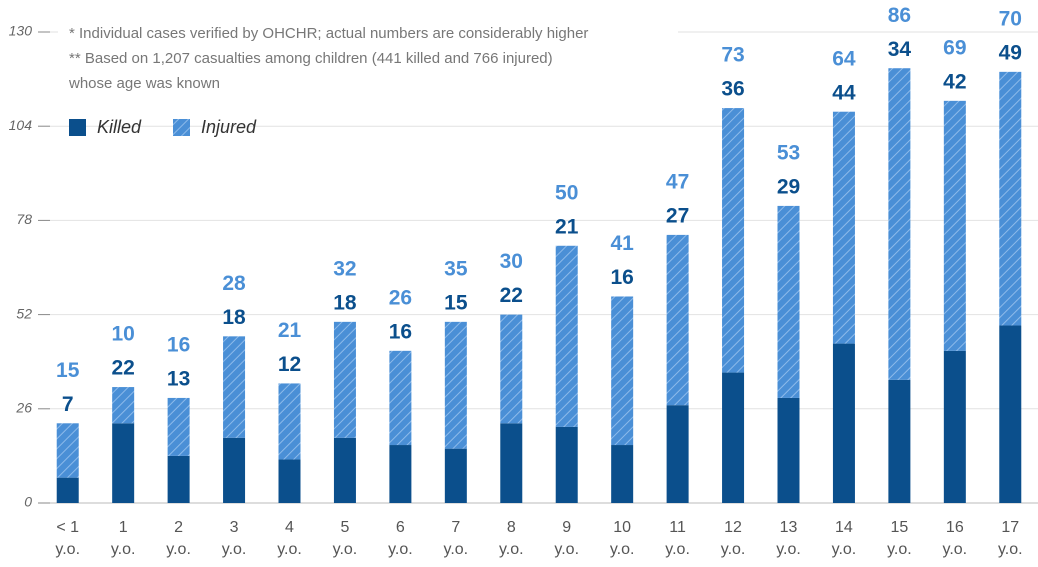  What do you see at coordinates (954, 81) in the screenshot?
I see `value-label: 42` at bounding box center [954, 81].